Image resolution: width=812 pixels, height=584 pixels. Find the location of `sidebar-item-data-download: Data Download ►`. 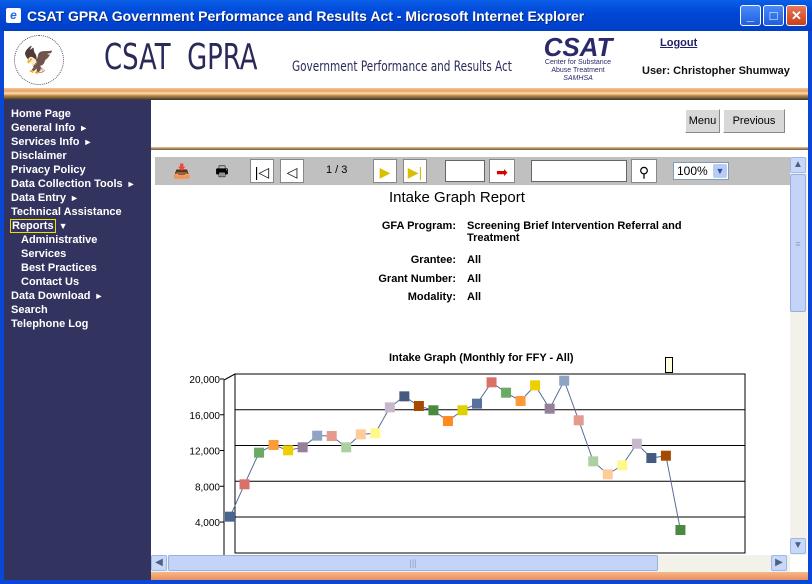

sidebar-item-data-download: Data Download ► is located at coordinates (77, 296).